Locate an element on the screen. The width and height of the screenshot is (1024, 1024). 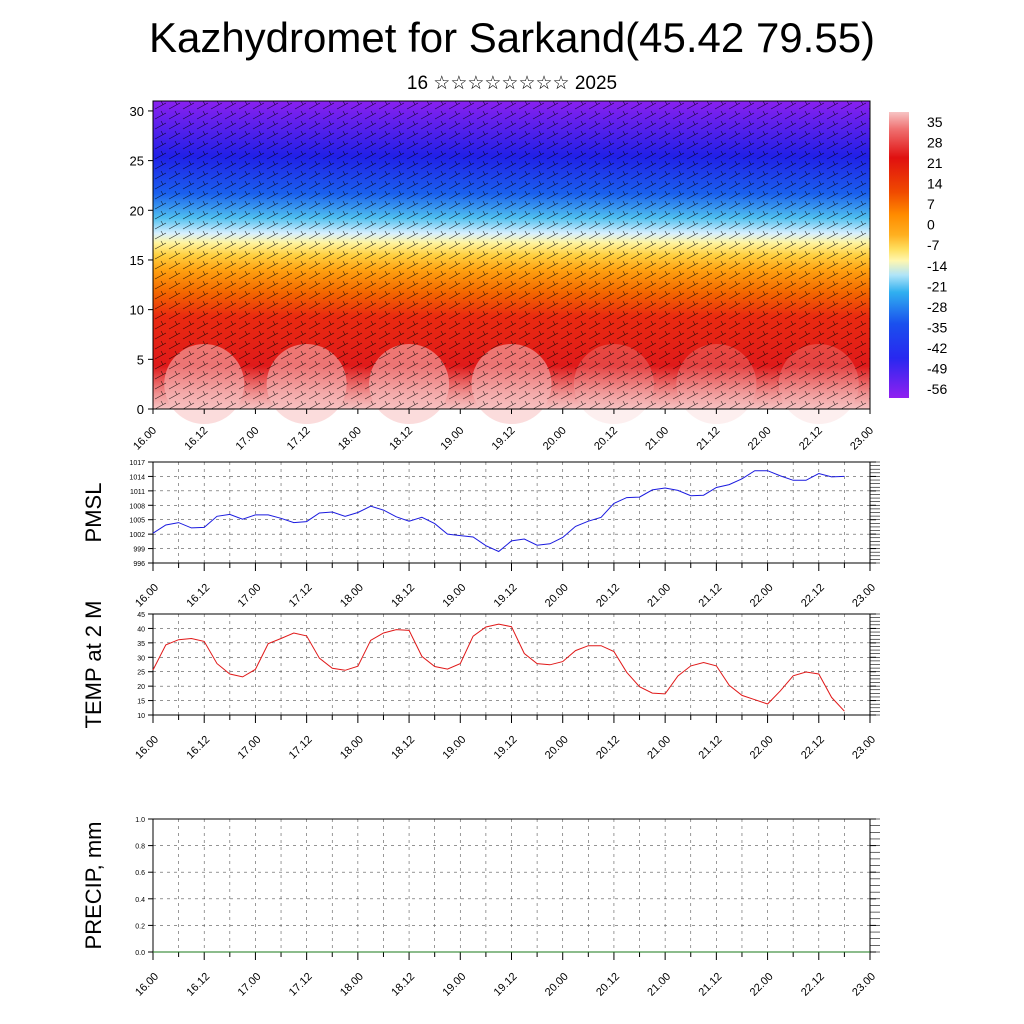
y-tick-label: 1.0 is located at coordinates (140, 820).